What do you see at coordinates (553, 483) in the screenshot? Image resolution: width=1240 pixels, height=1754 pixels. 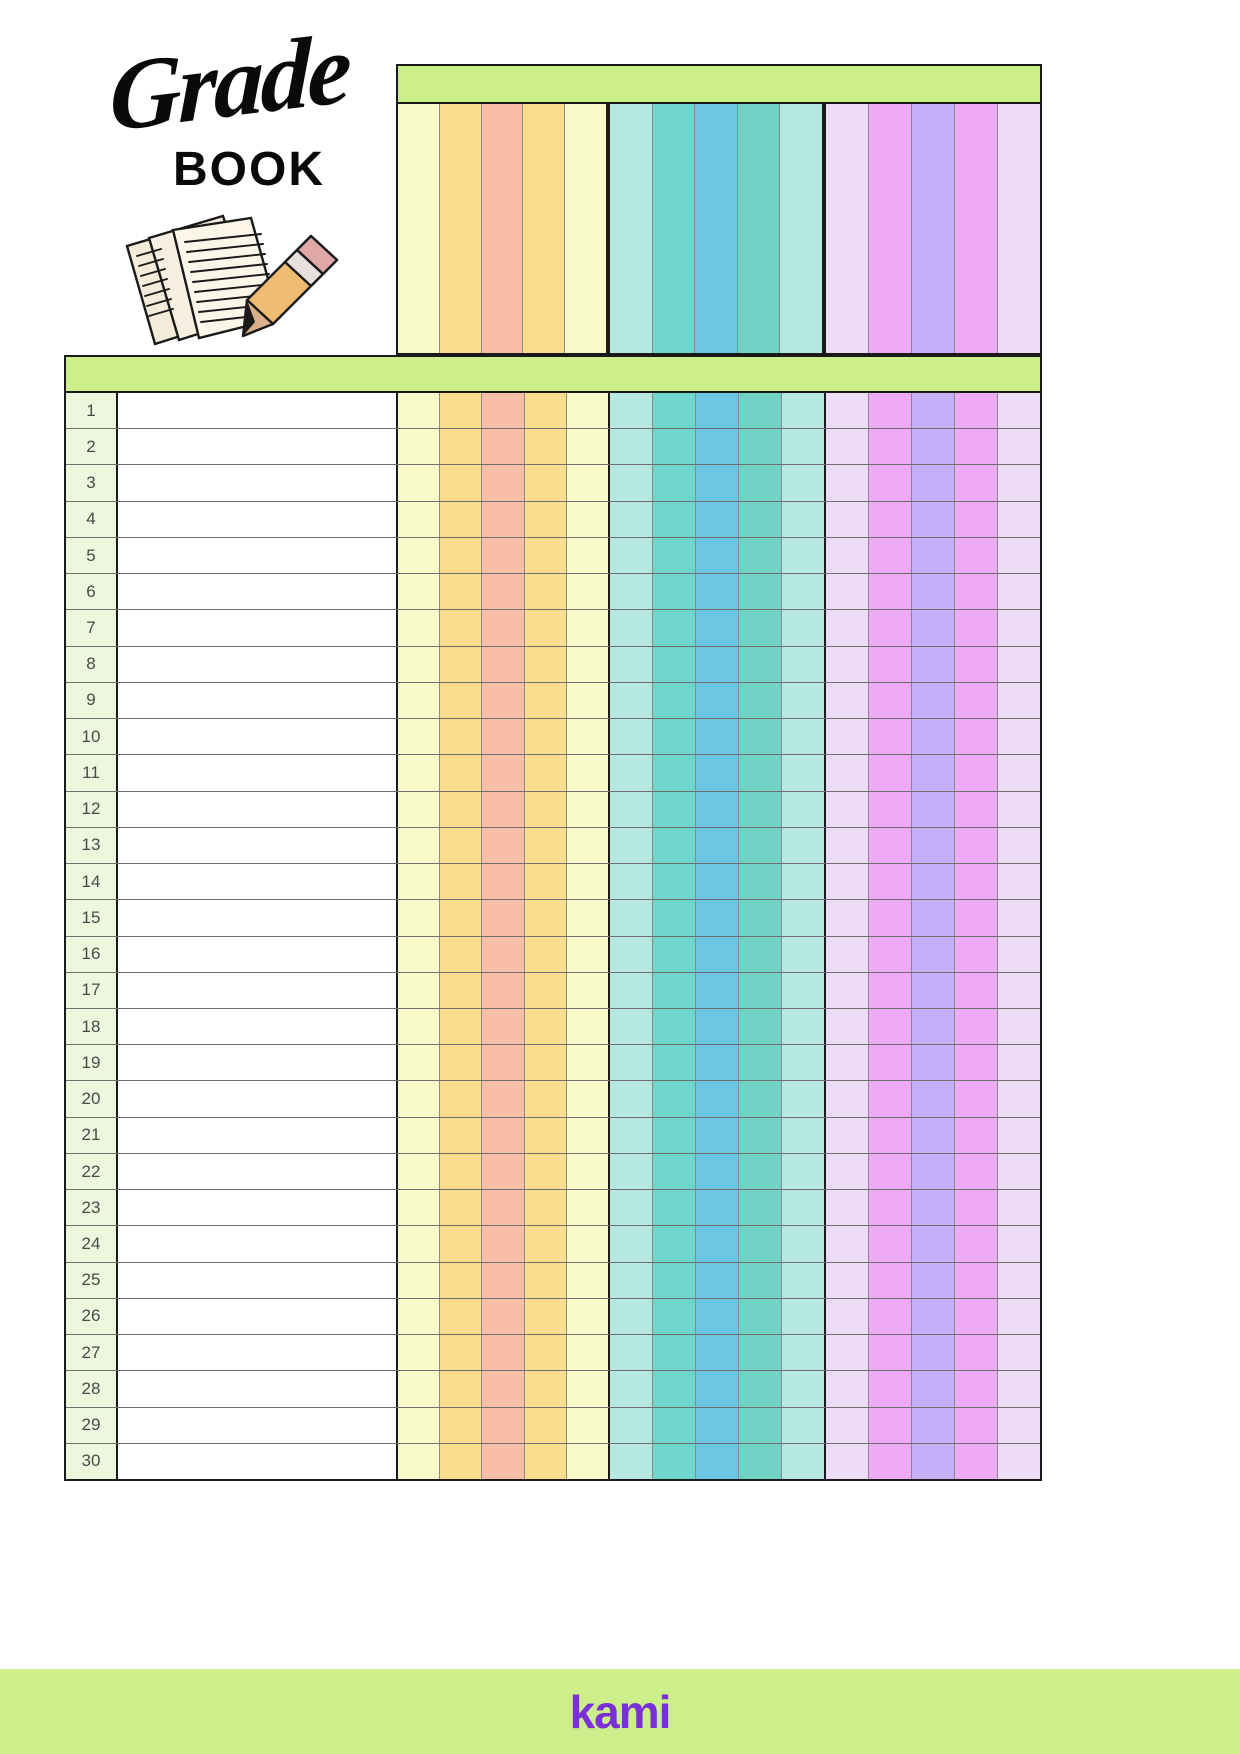 I see `table-row: 3` at bounding box center [553, 483].